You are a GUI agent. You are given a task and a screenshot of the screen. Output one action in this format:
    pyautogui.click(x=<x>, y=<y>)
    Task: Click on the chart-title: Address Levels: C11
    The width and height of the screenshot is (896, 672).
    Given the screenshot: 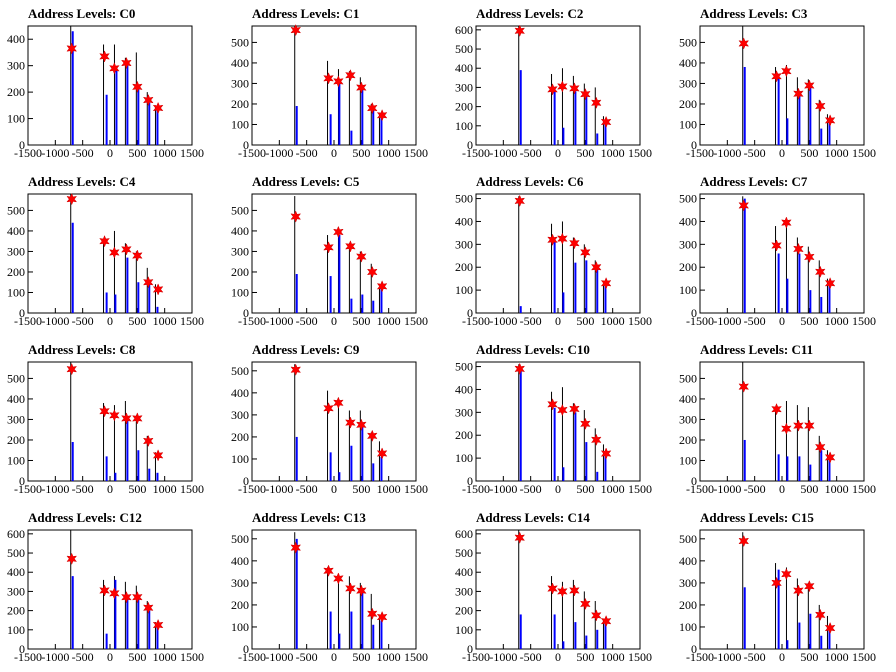 What is the action you would take?
    pyautogui.click(x=757, y=349)
    